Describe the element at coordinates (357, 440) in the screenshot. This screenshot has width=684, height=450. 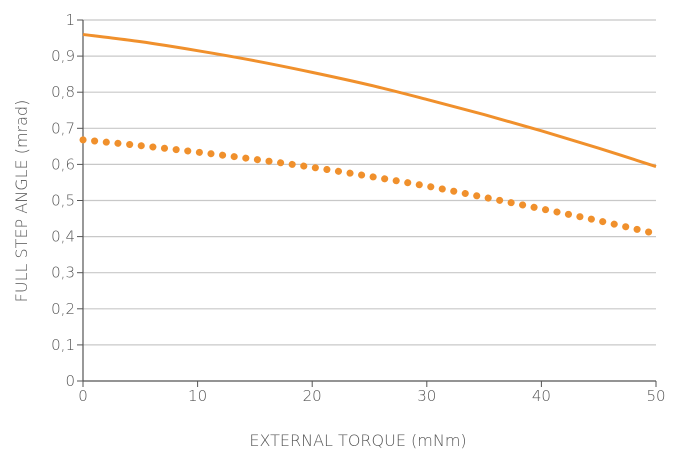
I see `x-axis-title: EXTERNAL TORQUE (mNm)` at that location.